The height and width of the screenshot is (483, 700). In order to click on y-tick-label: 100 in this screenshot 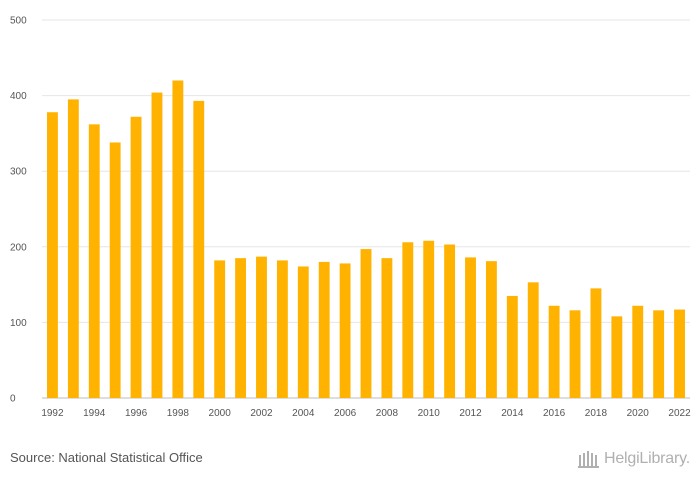, I will do `click(18, 323)`.